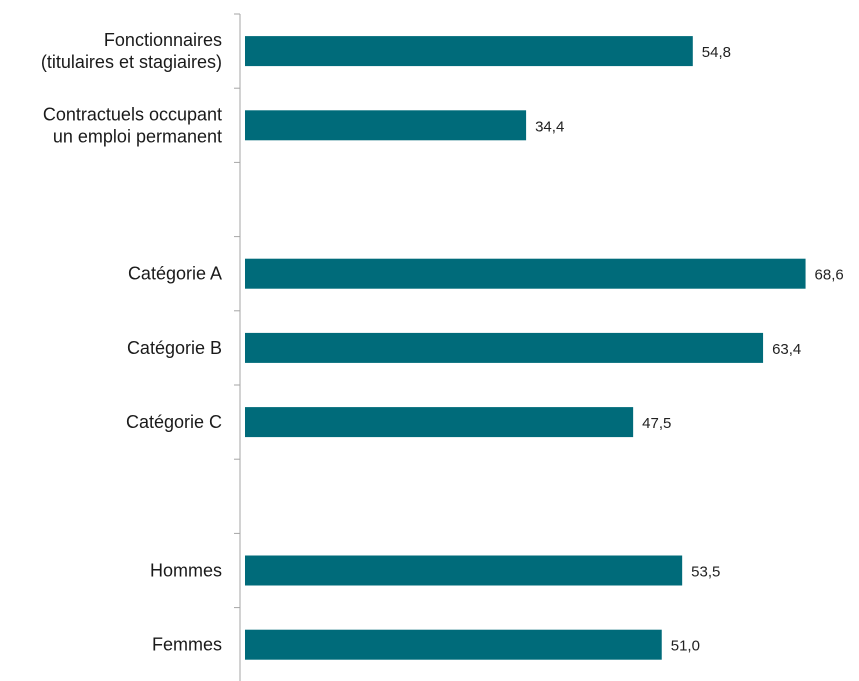 This screenshot has width=859, height=681. What do you see at coordinates (187, 645) in the screenshot?
I see `category-label: Femmes` at bounding box center [187, 645].